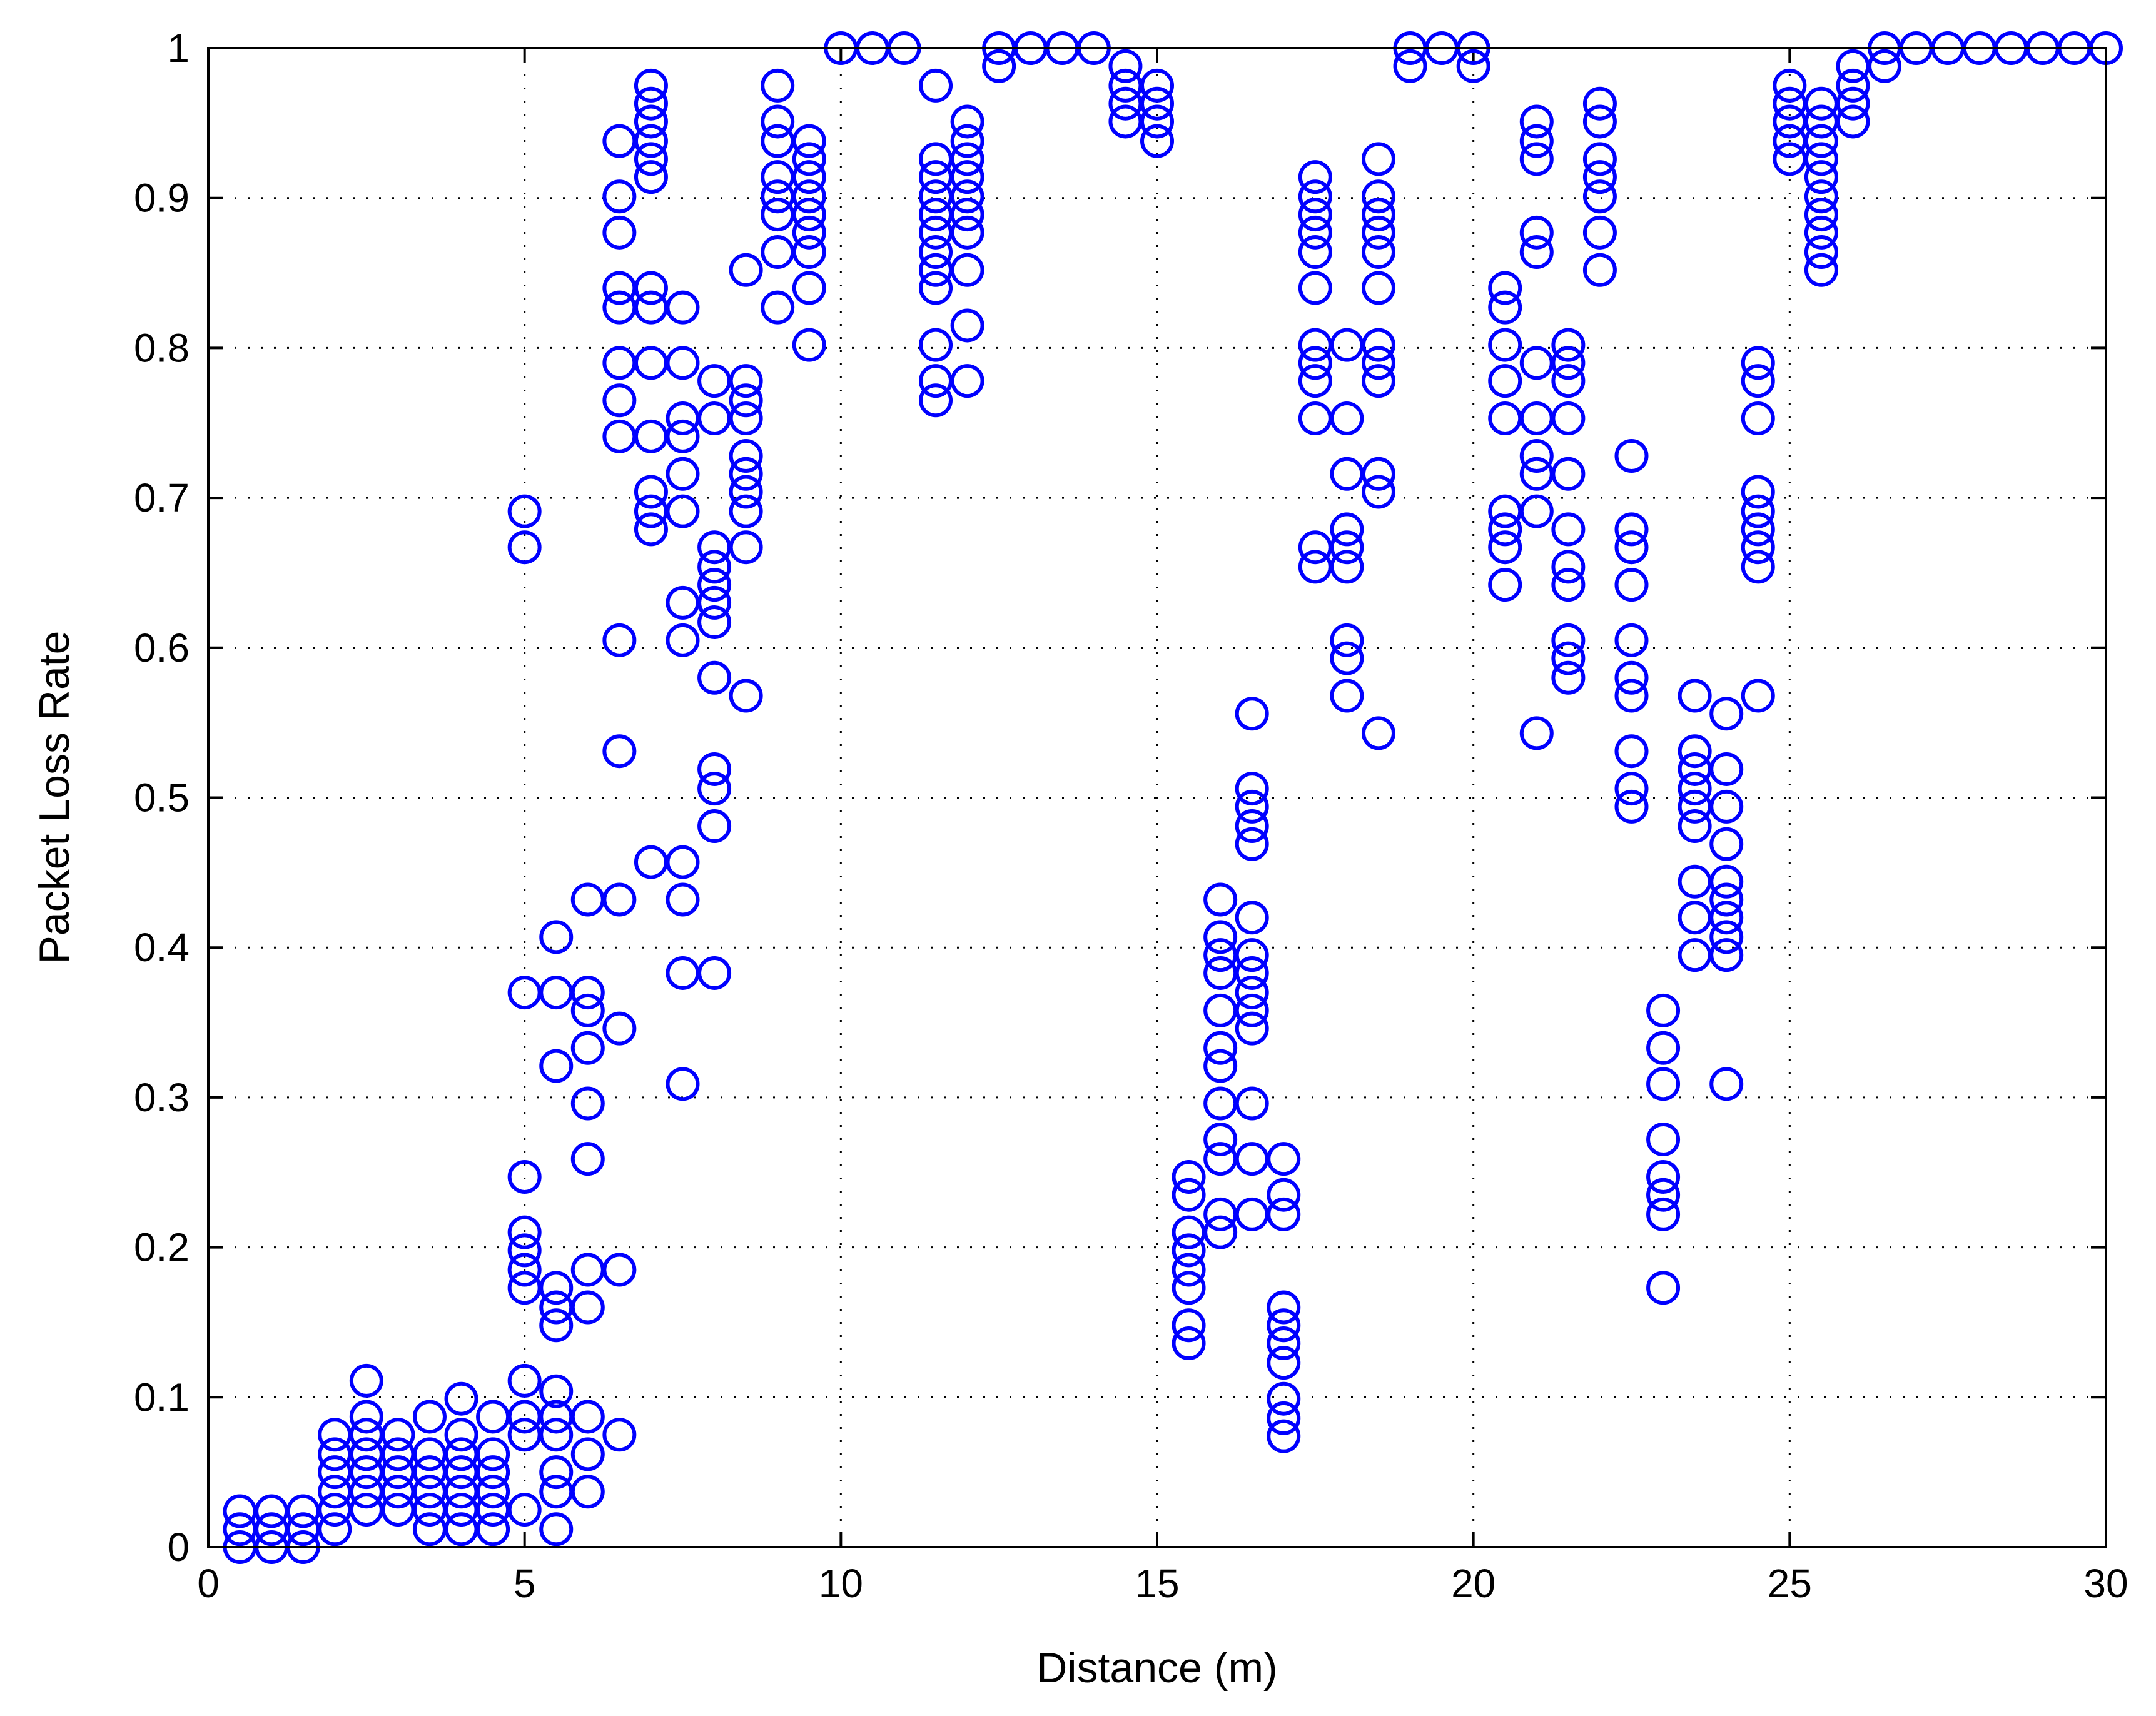 The height and width of the screenshot is (1716, 2156). I want to click on x-tick-label: 5, so click(525, 1583).